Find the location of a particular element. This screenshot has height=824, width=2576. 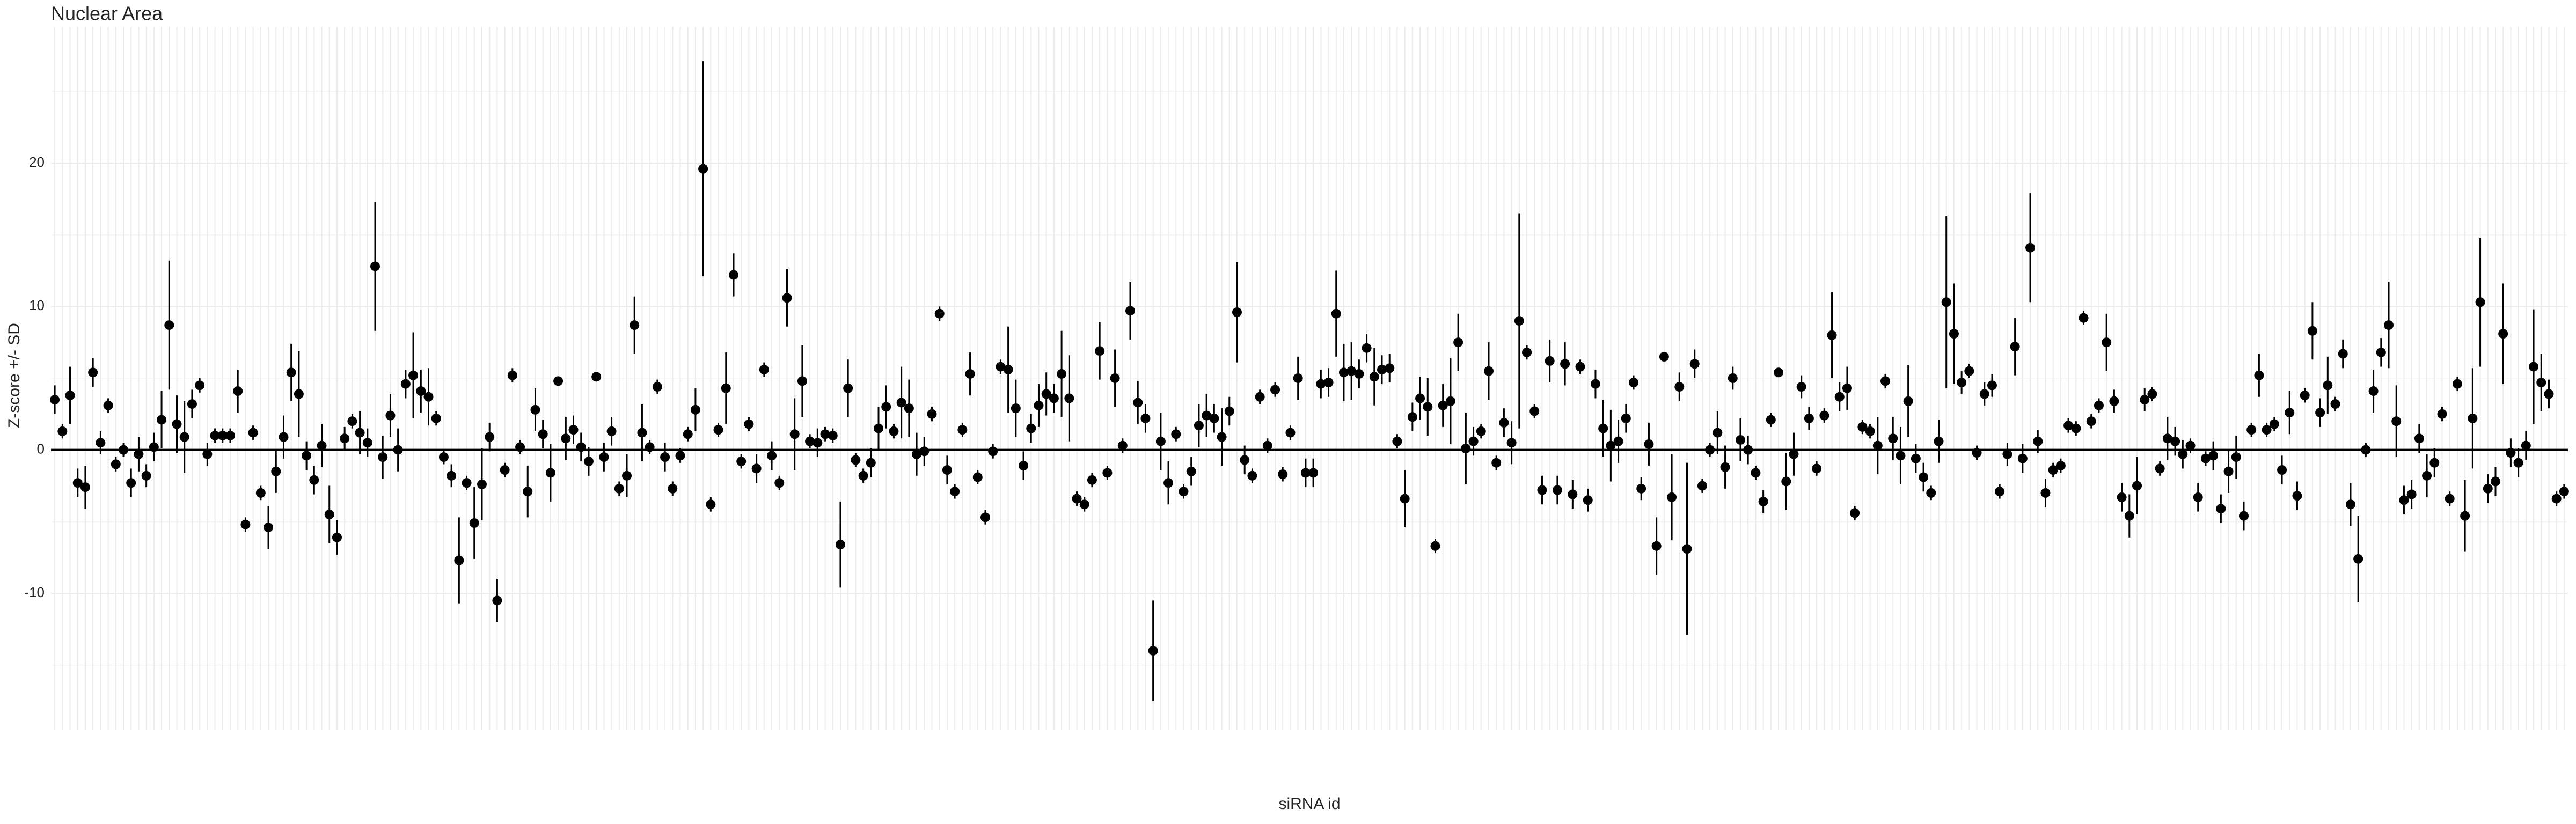

y-tick-label: -10 is located at coordinates (34, 592).